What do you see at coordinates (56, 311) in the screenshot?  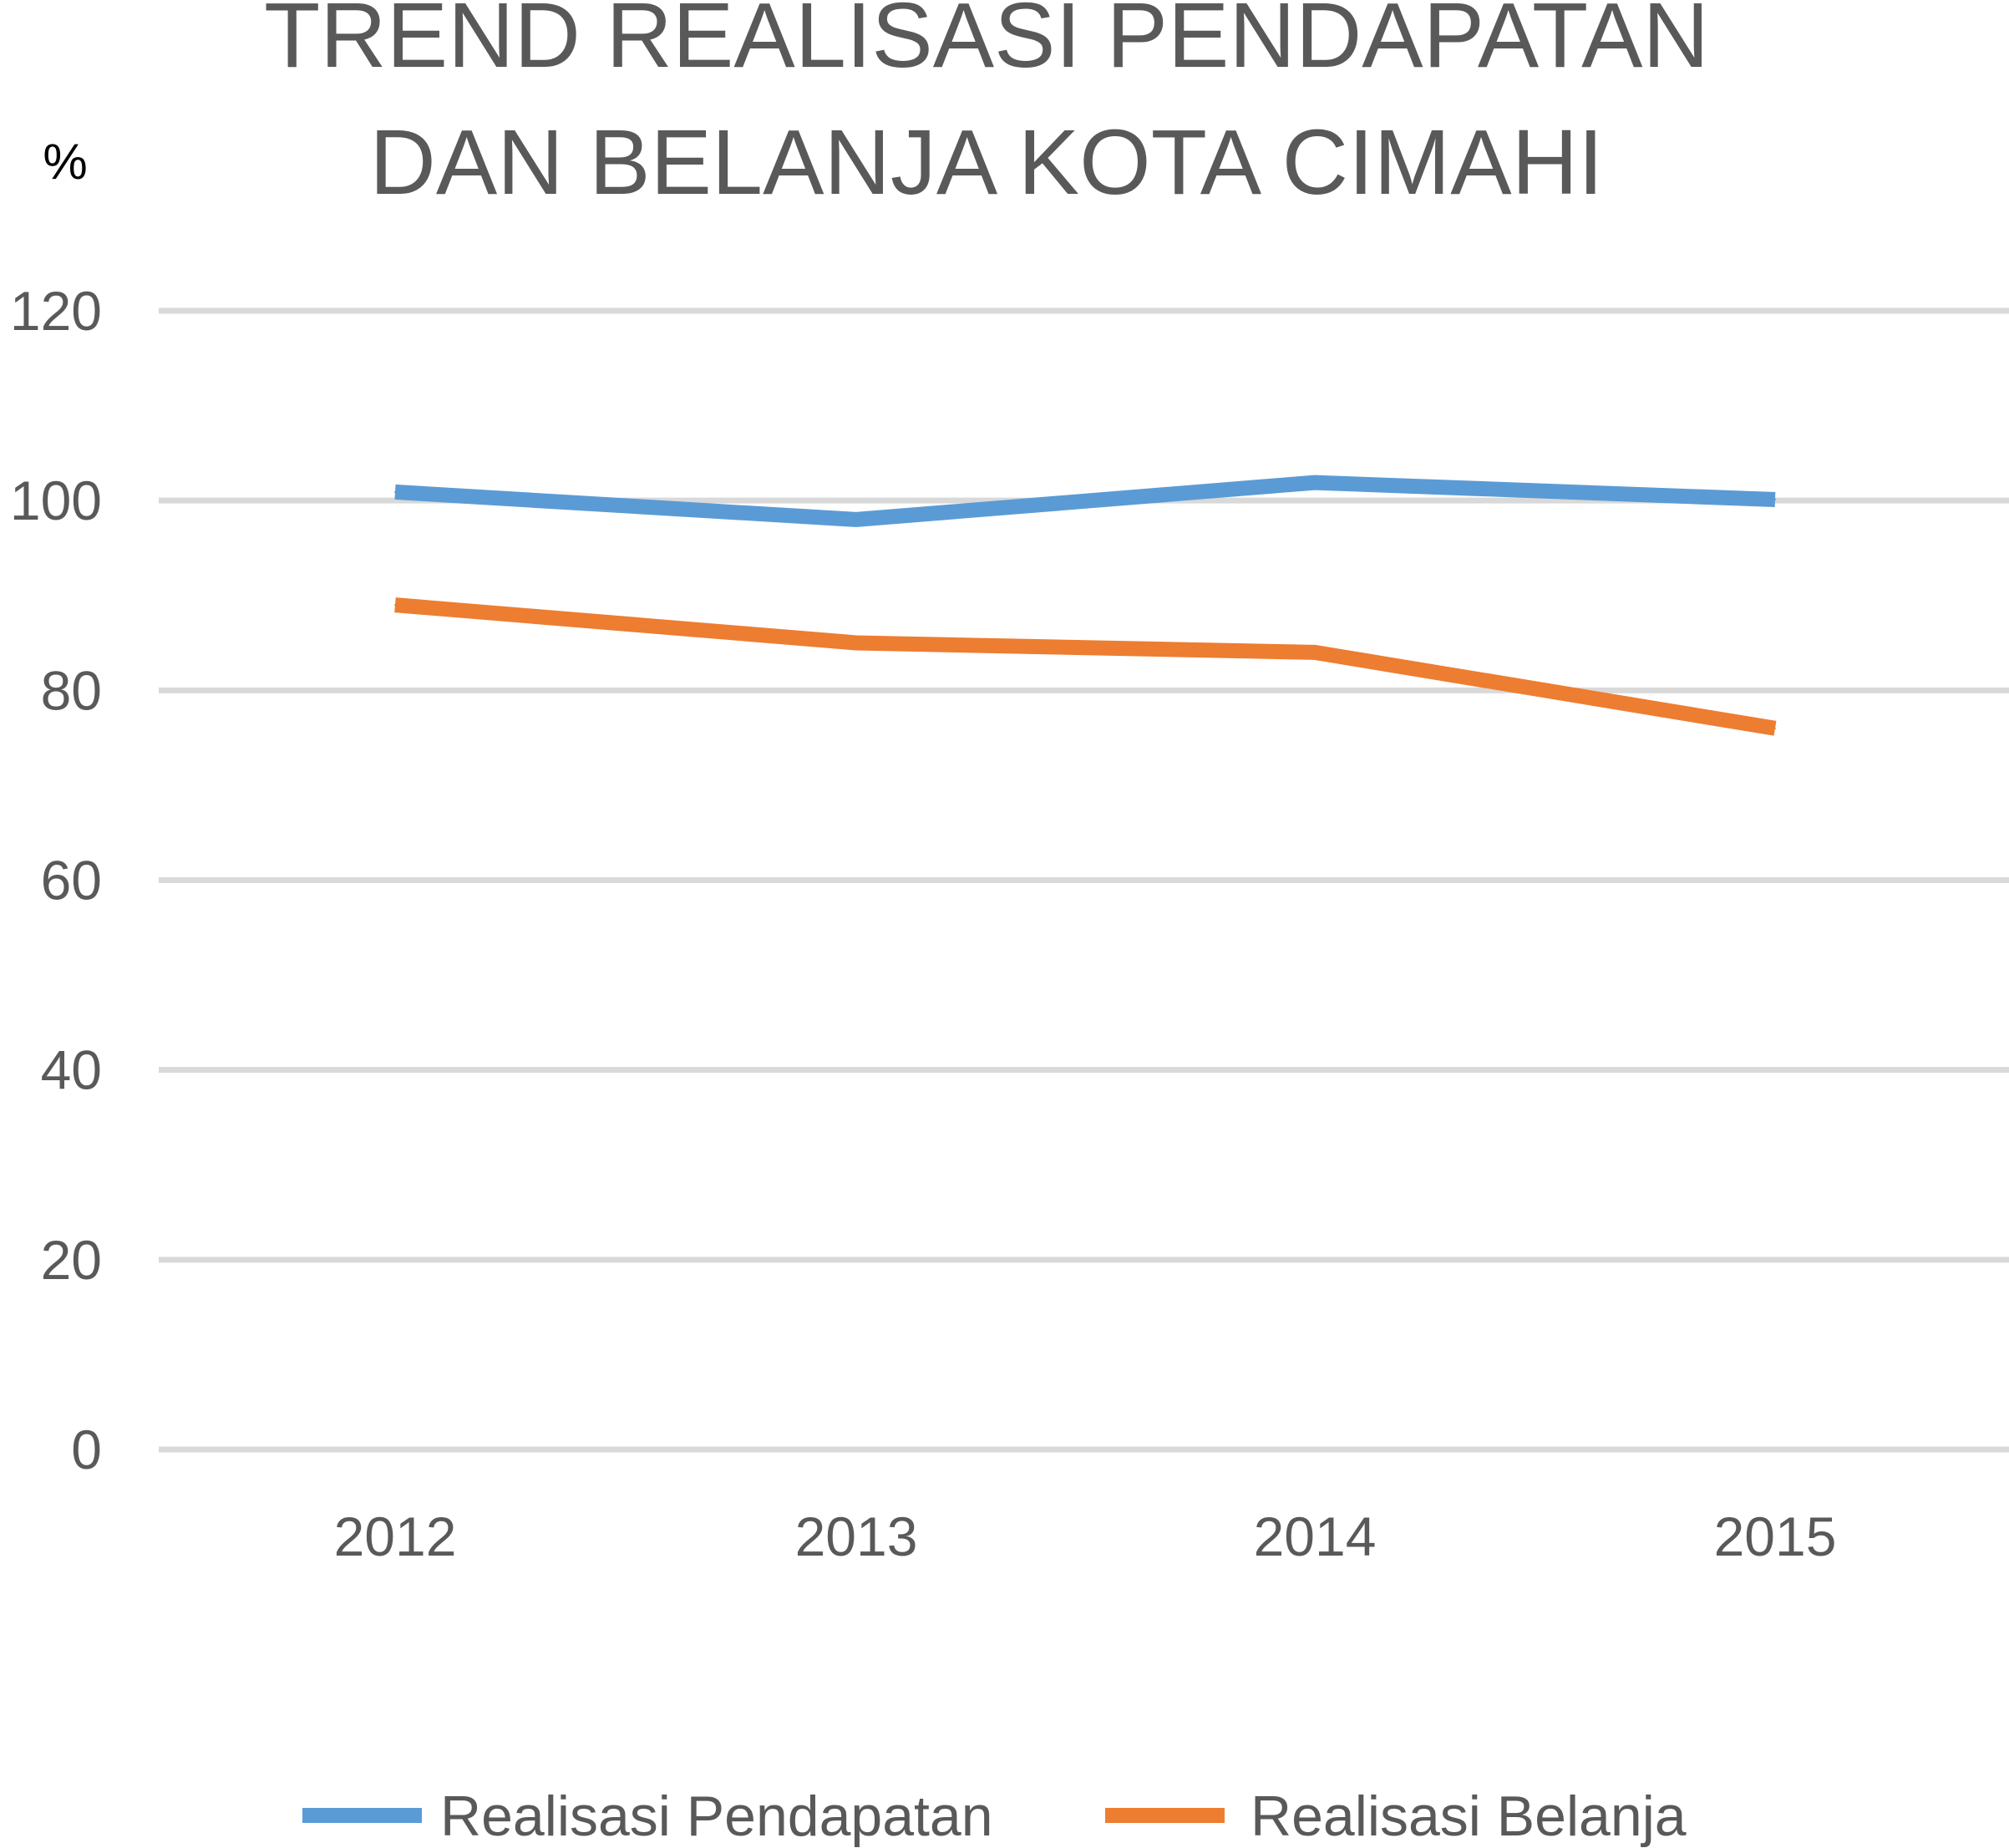 I see `y-tick-label: 120` at bounding box center [56, 311].